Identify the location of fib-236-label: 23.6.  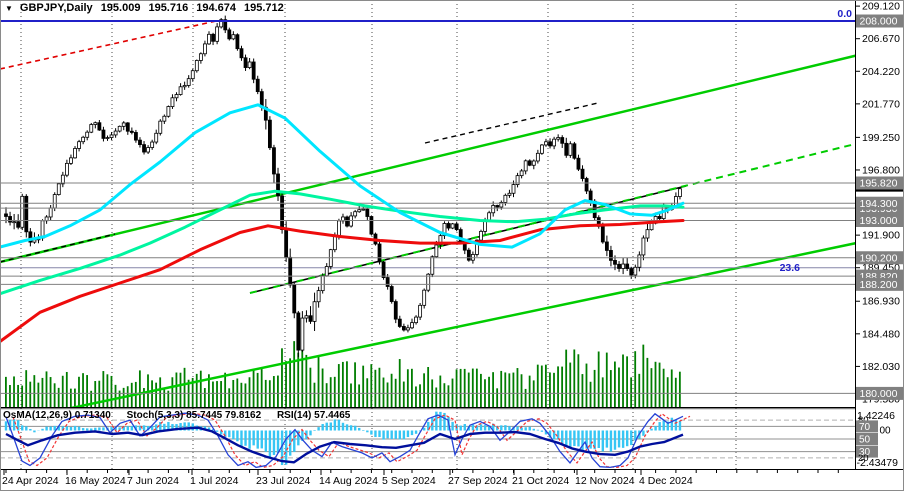
(790, 268).